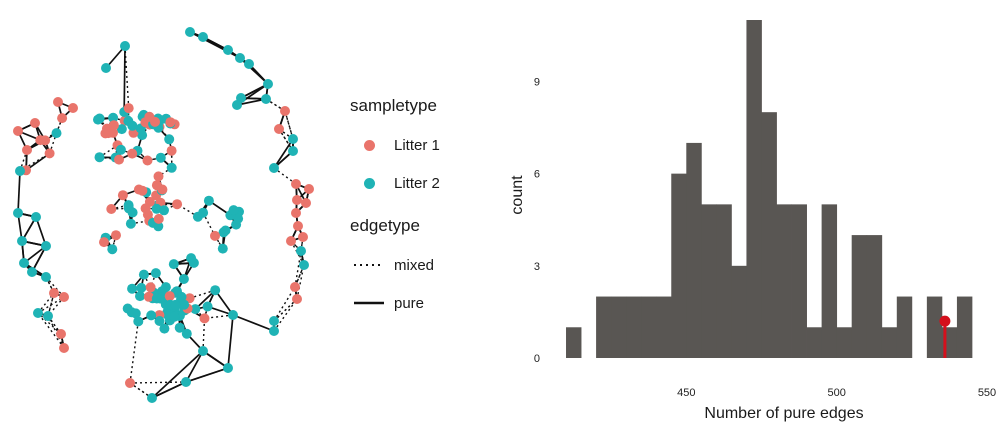  What do you see at coordinates (369, 303) in the screenshot?
I see `solid-line-icon` at bounding box center [369, 303].